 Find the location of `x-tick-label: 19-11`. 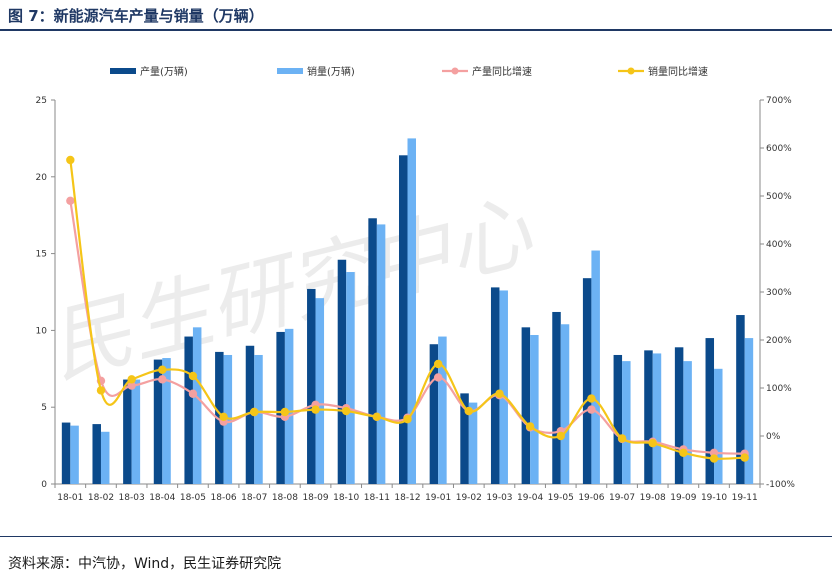

x-tick-label: 19-11 is located at coordinates (745, 498).